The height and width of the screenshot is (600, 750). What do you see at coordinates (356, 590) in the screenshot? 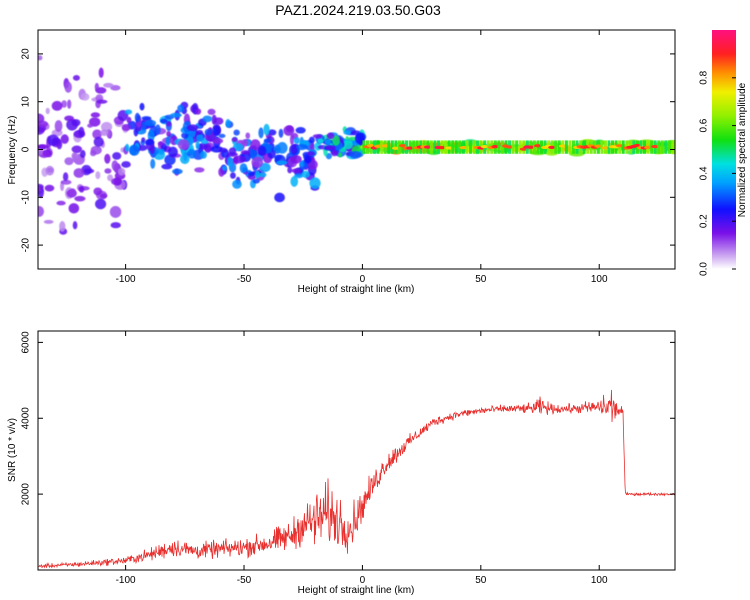
I see `snr-x-label: Height of straight line (km)` at bounding box center [356, 590].